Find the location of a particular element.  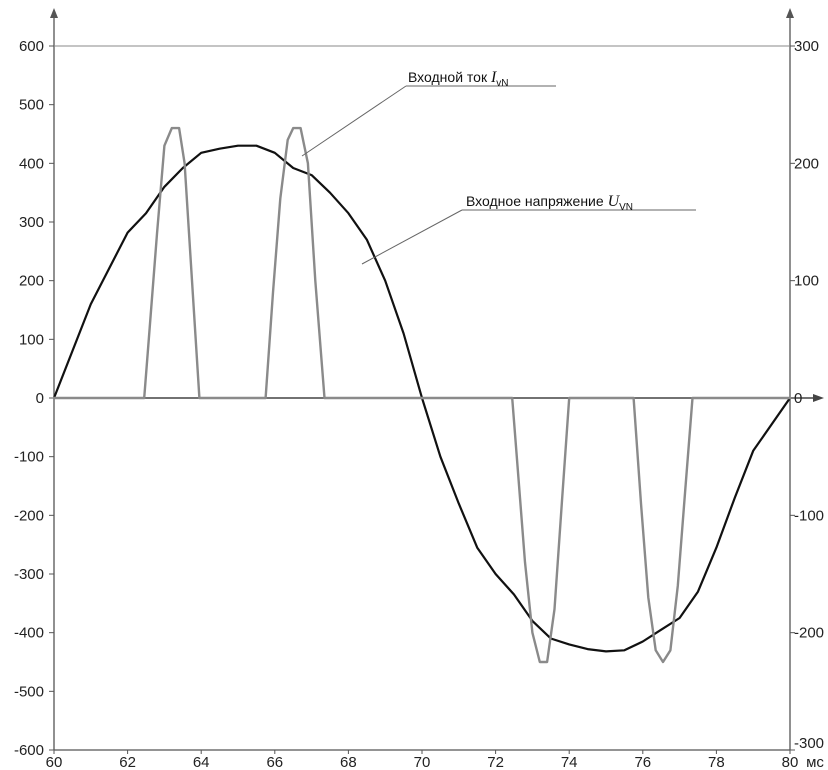

y-left-tick-label: -200 is located at coordinates (29, 515).